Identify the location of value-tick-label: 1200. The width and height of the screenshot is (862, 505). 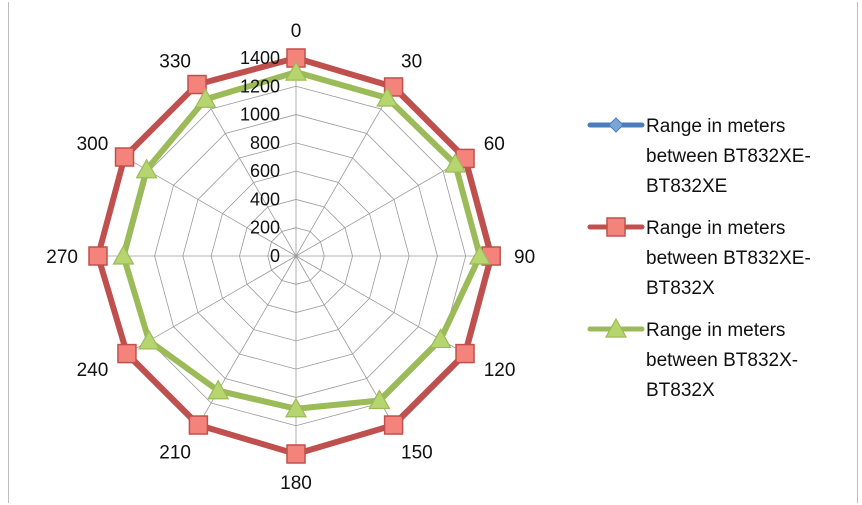
(260, 86).